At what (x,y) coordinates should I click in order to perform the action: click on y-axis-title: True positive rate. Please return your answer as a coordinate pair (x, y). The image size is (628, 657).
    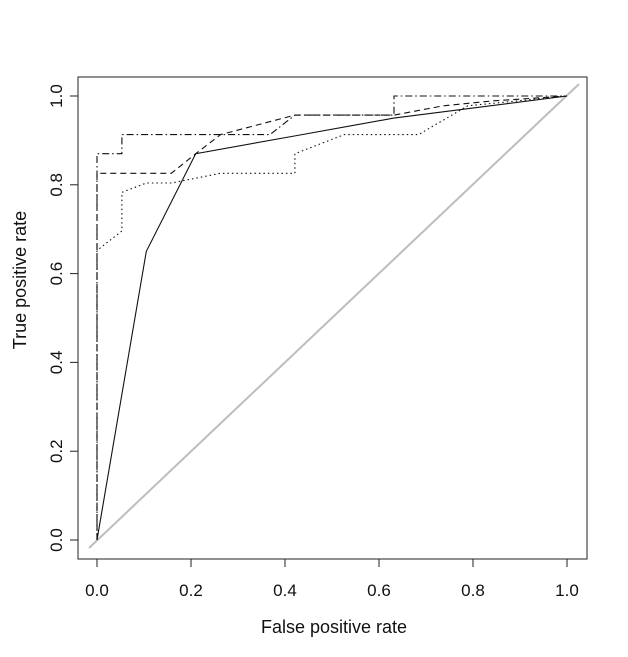
    Looking at the image, I should click on (20, 280).